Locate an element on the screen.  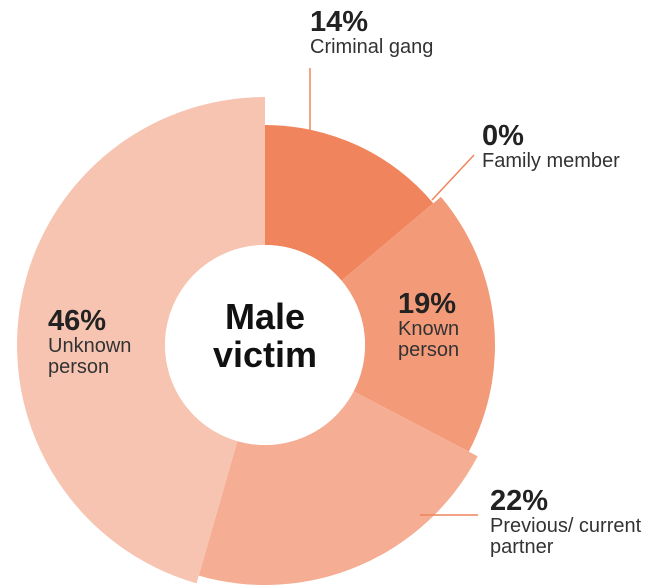
category-label: Family member is located at coordinates (551, 161).